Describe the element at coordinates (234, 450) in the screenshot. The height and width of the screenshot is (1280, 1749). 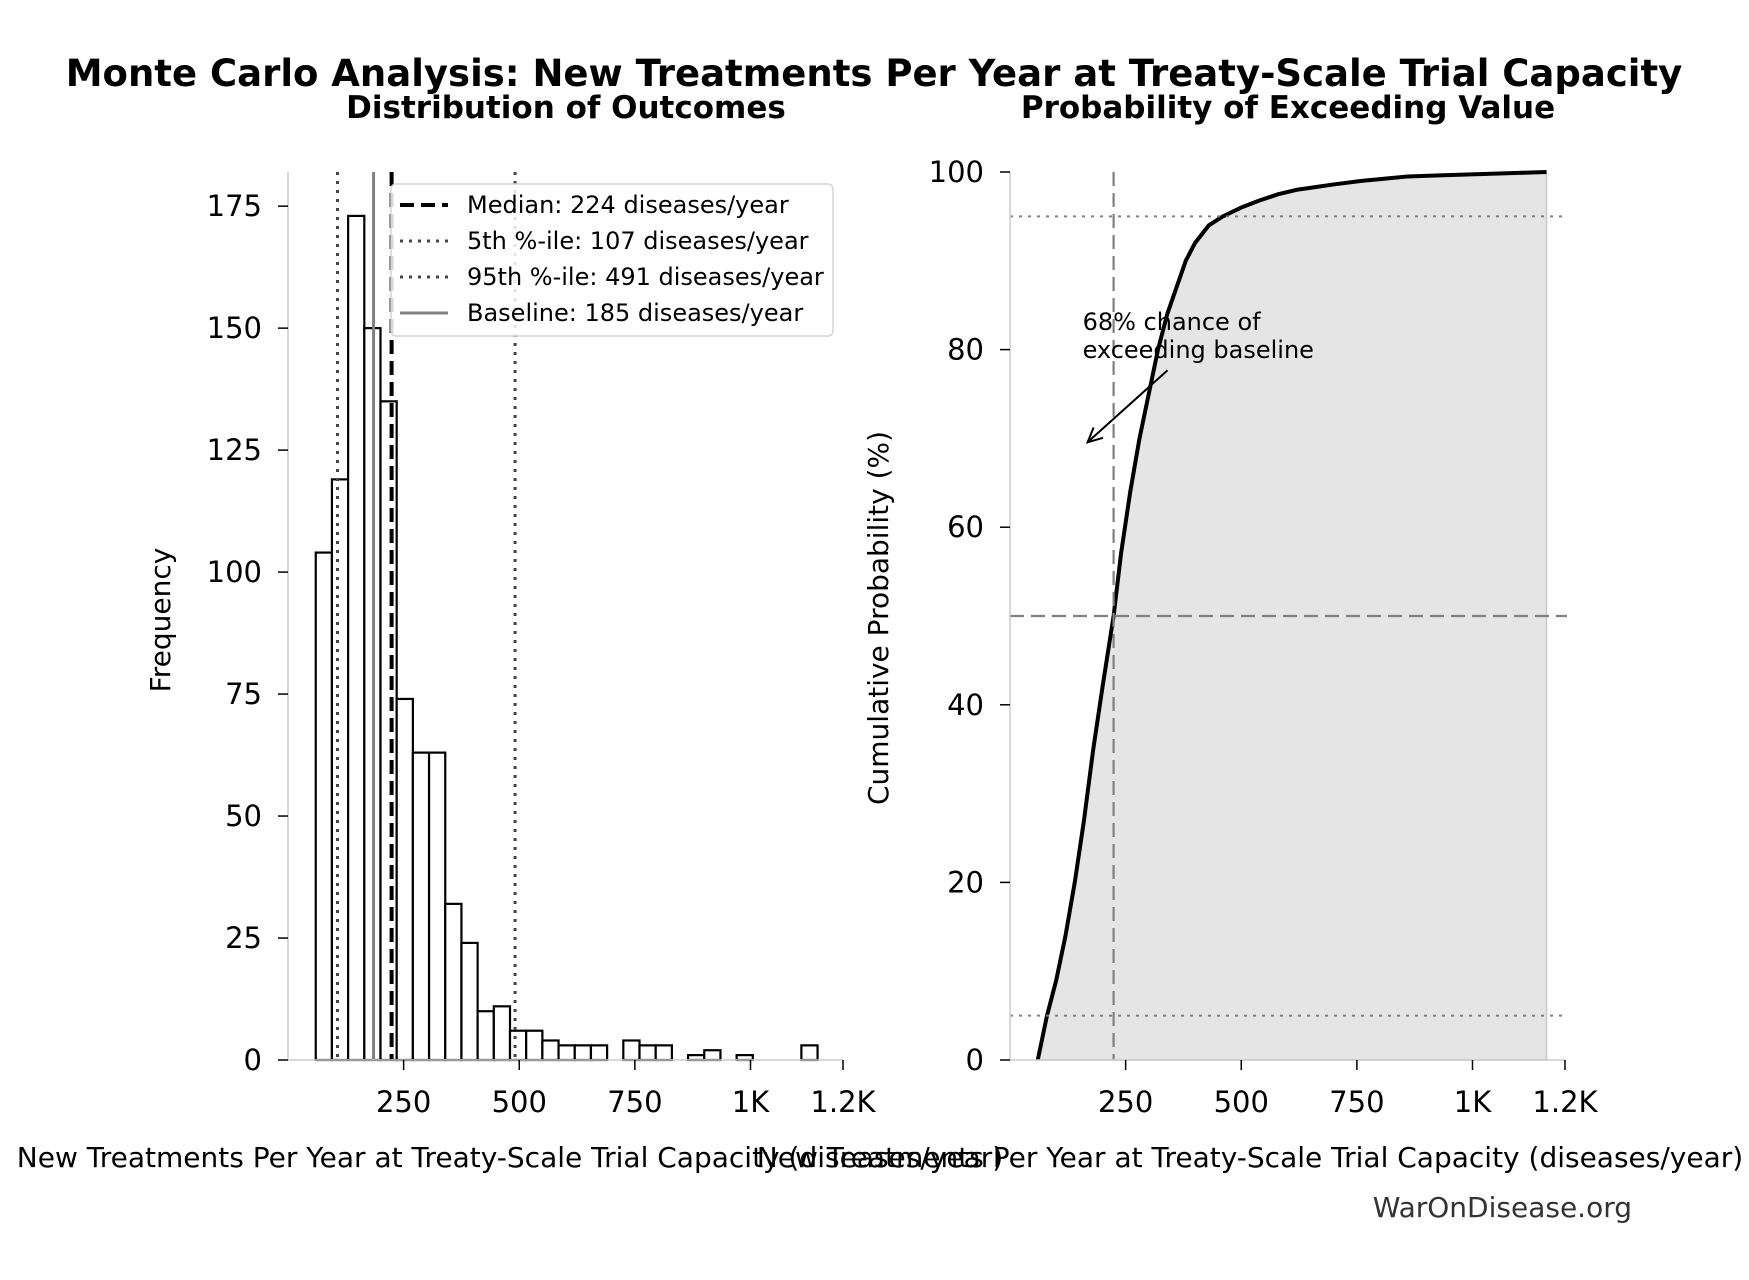
I see `histogram-y-tick-label: 125` at that location.